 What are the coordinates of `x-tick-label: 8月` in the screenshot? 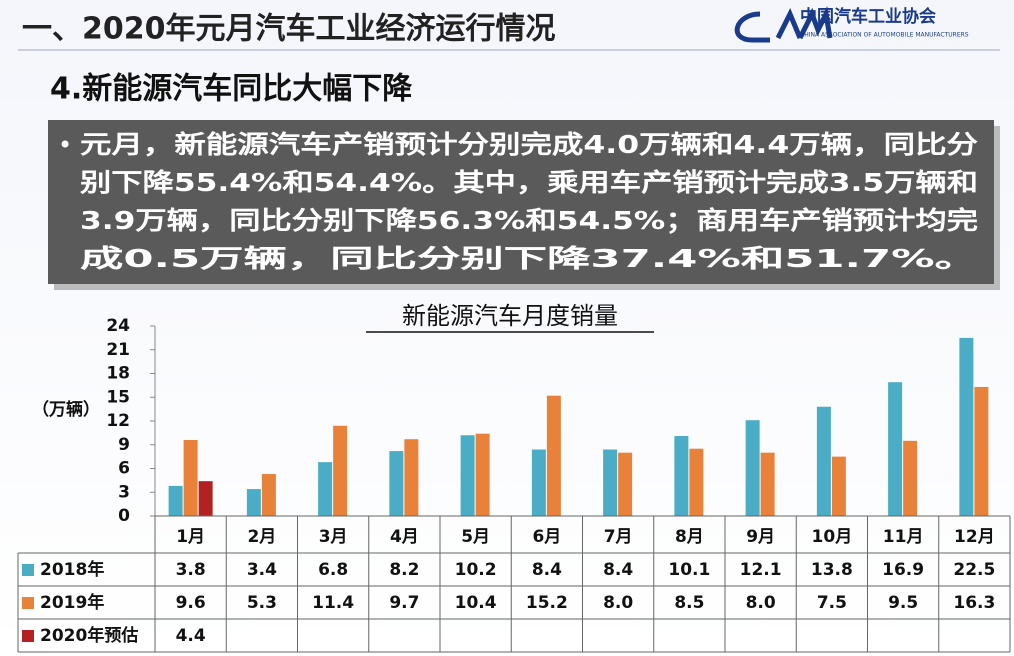 It's located at (689, 537).